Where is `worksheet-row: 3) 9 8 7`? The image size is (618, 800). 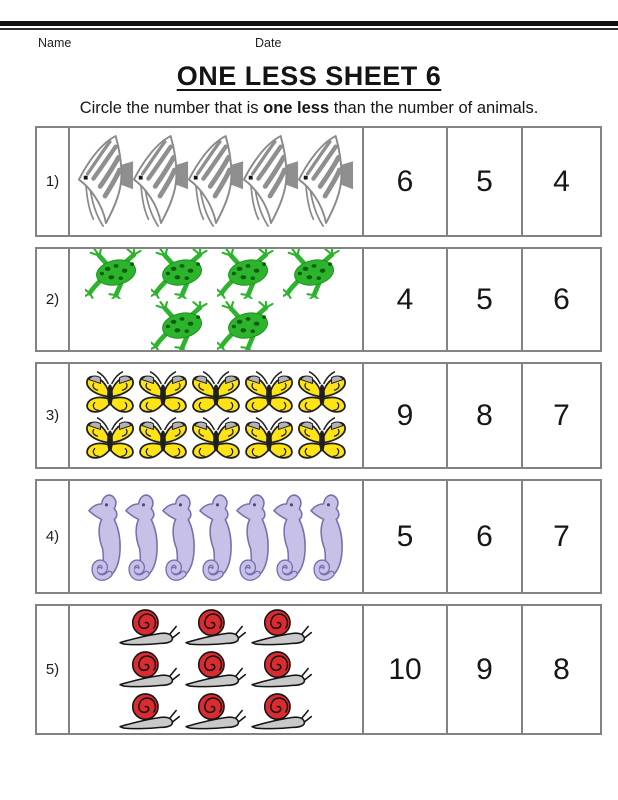
worksheet-row: 3) 9 8 7 is located at coordinates (318, 415).